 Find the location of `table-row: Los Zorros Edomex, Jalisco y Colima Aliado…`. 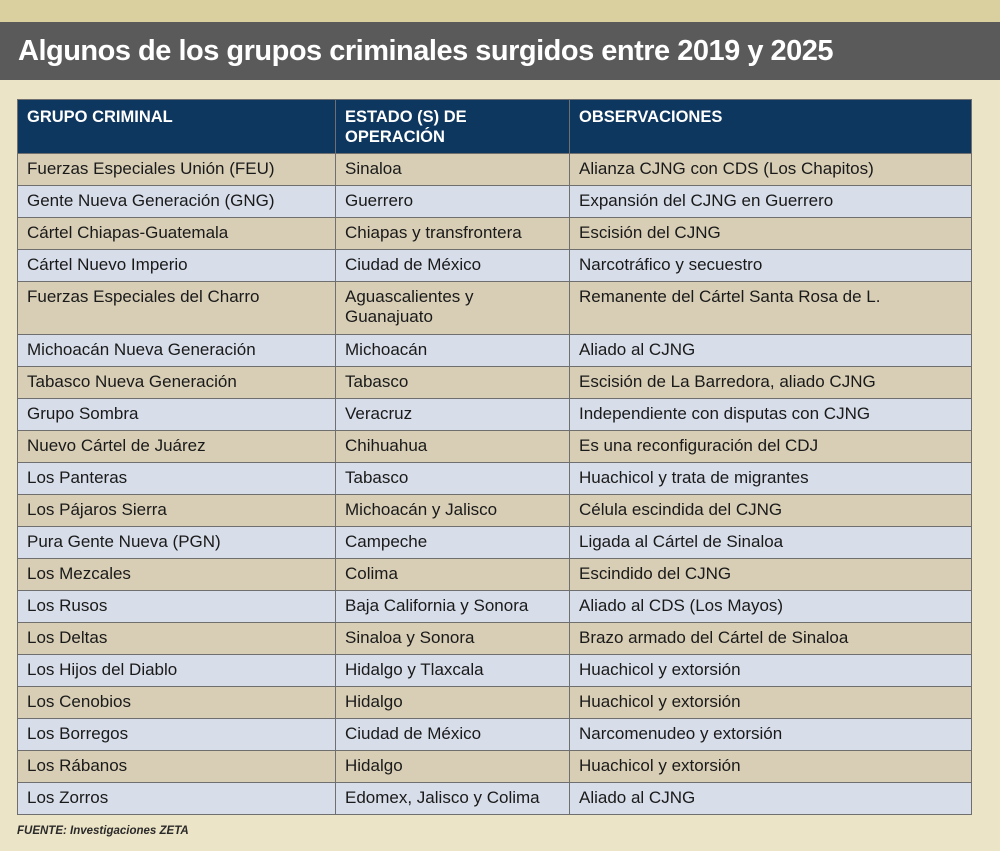

table-row: Los Zorros Edomex, Jalisco y Colima Aliado… is located at coordinates (494, 798).